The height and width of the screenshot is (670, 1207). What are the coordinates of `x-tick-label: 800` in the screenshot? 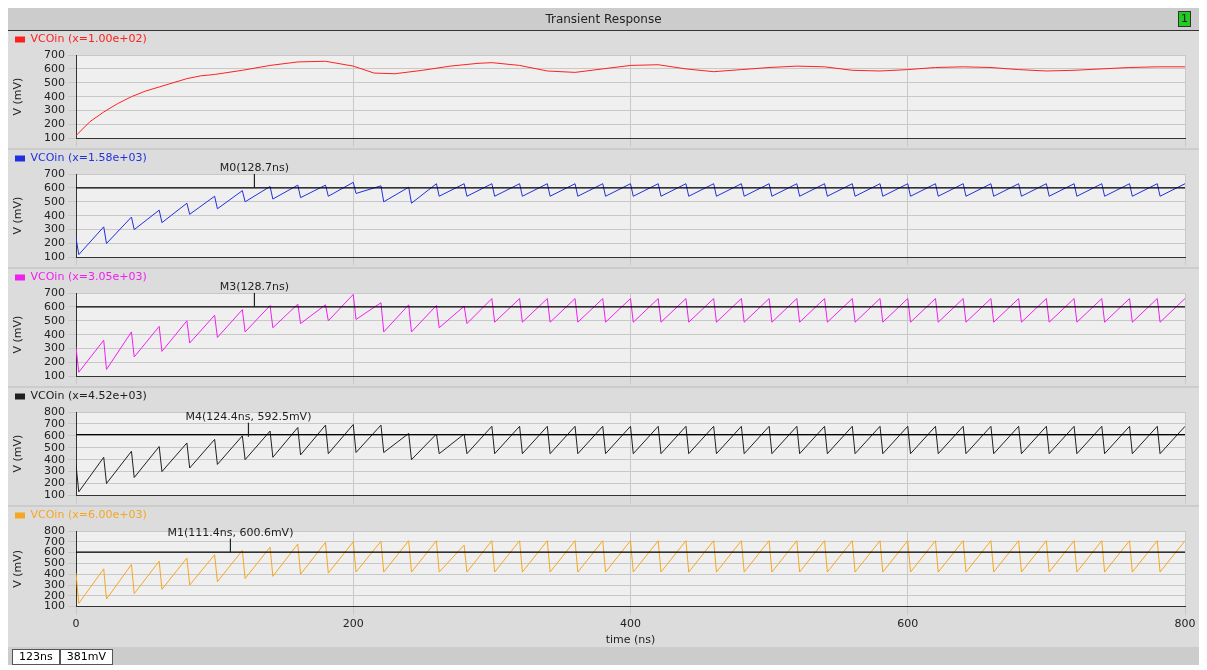 It's located at (1185, 624).